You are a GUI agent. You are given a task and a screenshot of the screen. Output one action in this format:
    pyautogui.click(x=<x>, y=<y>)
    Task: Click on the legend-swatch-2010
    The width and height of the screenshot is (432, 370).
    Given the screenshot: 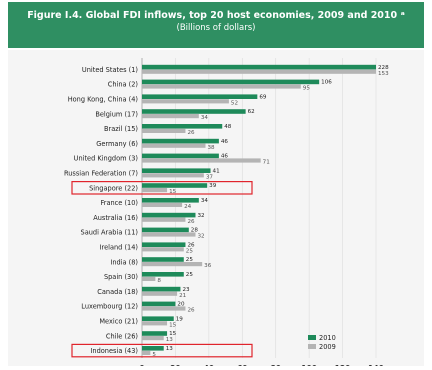 What is the action you would take?
    pyautogui.click(x=312, y=337)
    